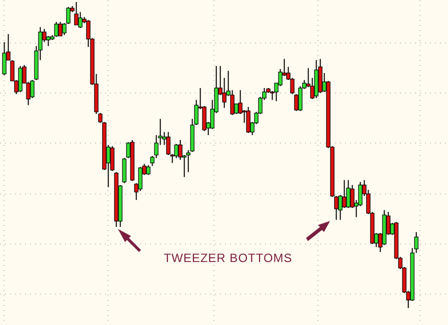 This screenshot has height=325, width=448. What do you see at coordinates (228, 258) in the screenshot?
I see `annotation: TWEEZER BOTTOMS` at bounding box center [228, 258].